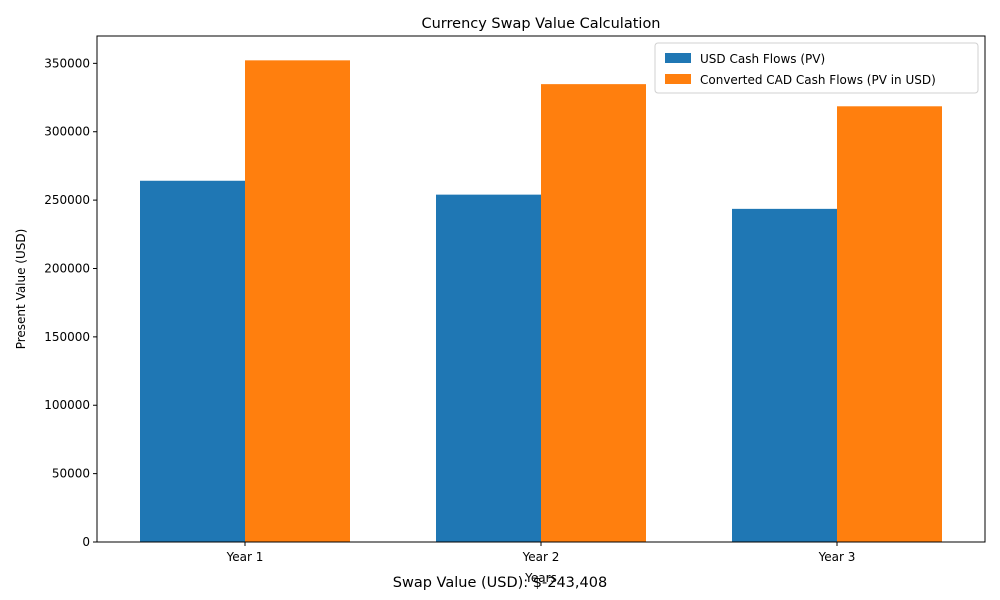 This screenshot has width=1000, height=600. What do you see at coordinates (837, 557) in the screenshot?
I see `x-tick-label: Year 3` at bounding box center [837, 557].